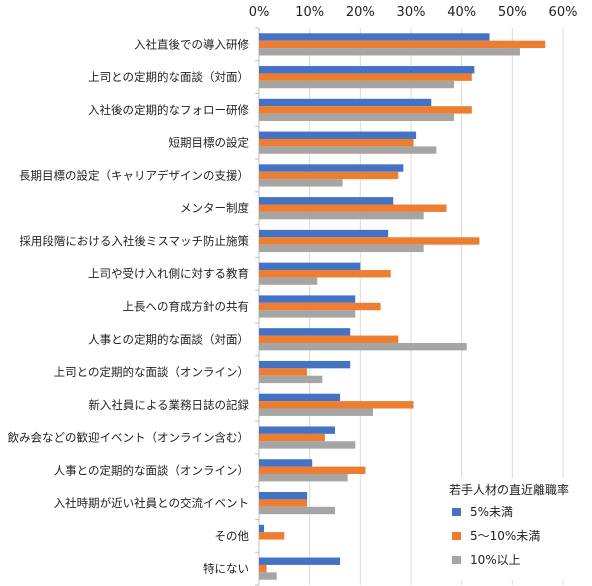  Describe the element at coordinates (129, 438) in the screenshot. I see `category-label: 飲み会などの歓迎イベント（オンライン含む）` at that location.